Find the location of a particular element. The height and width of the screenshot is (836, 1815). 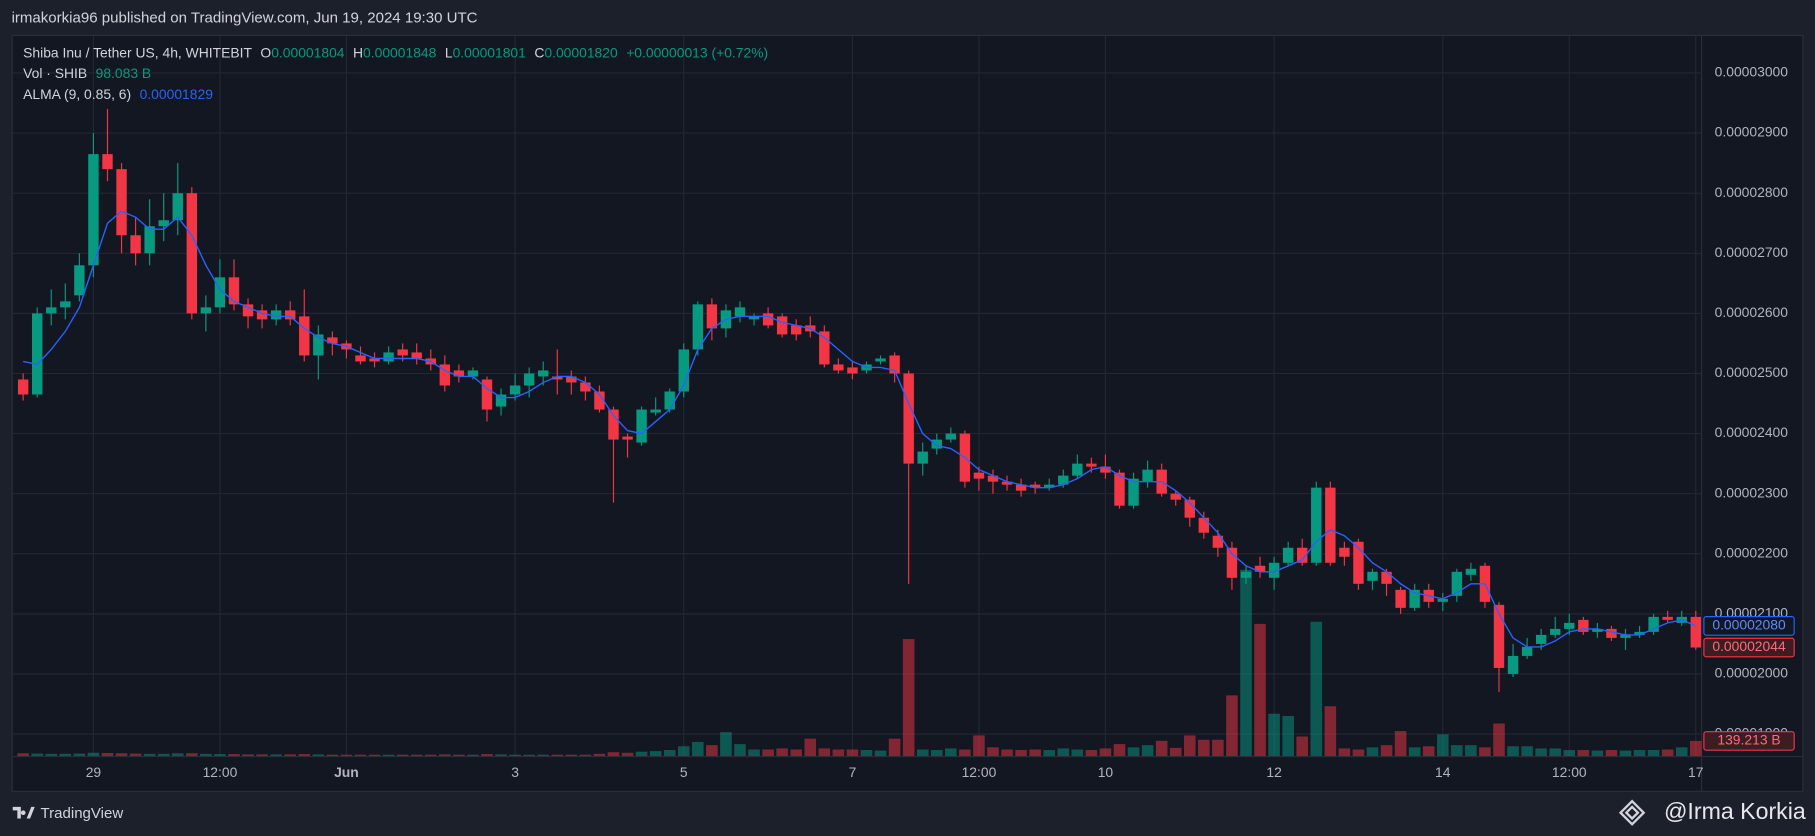

x-tick-label: 3 is located at coordinates (515, 772).